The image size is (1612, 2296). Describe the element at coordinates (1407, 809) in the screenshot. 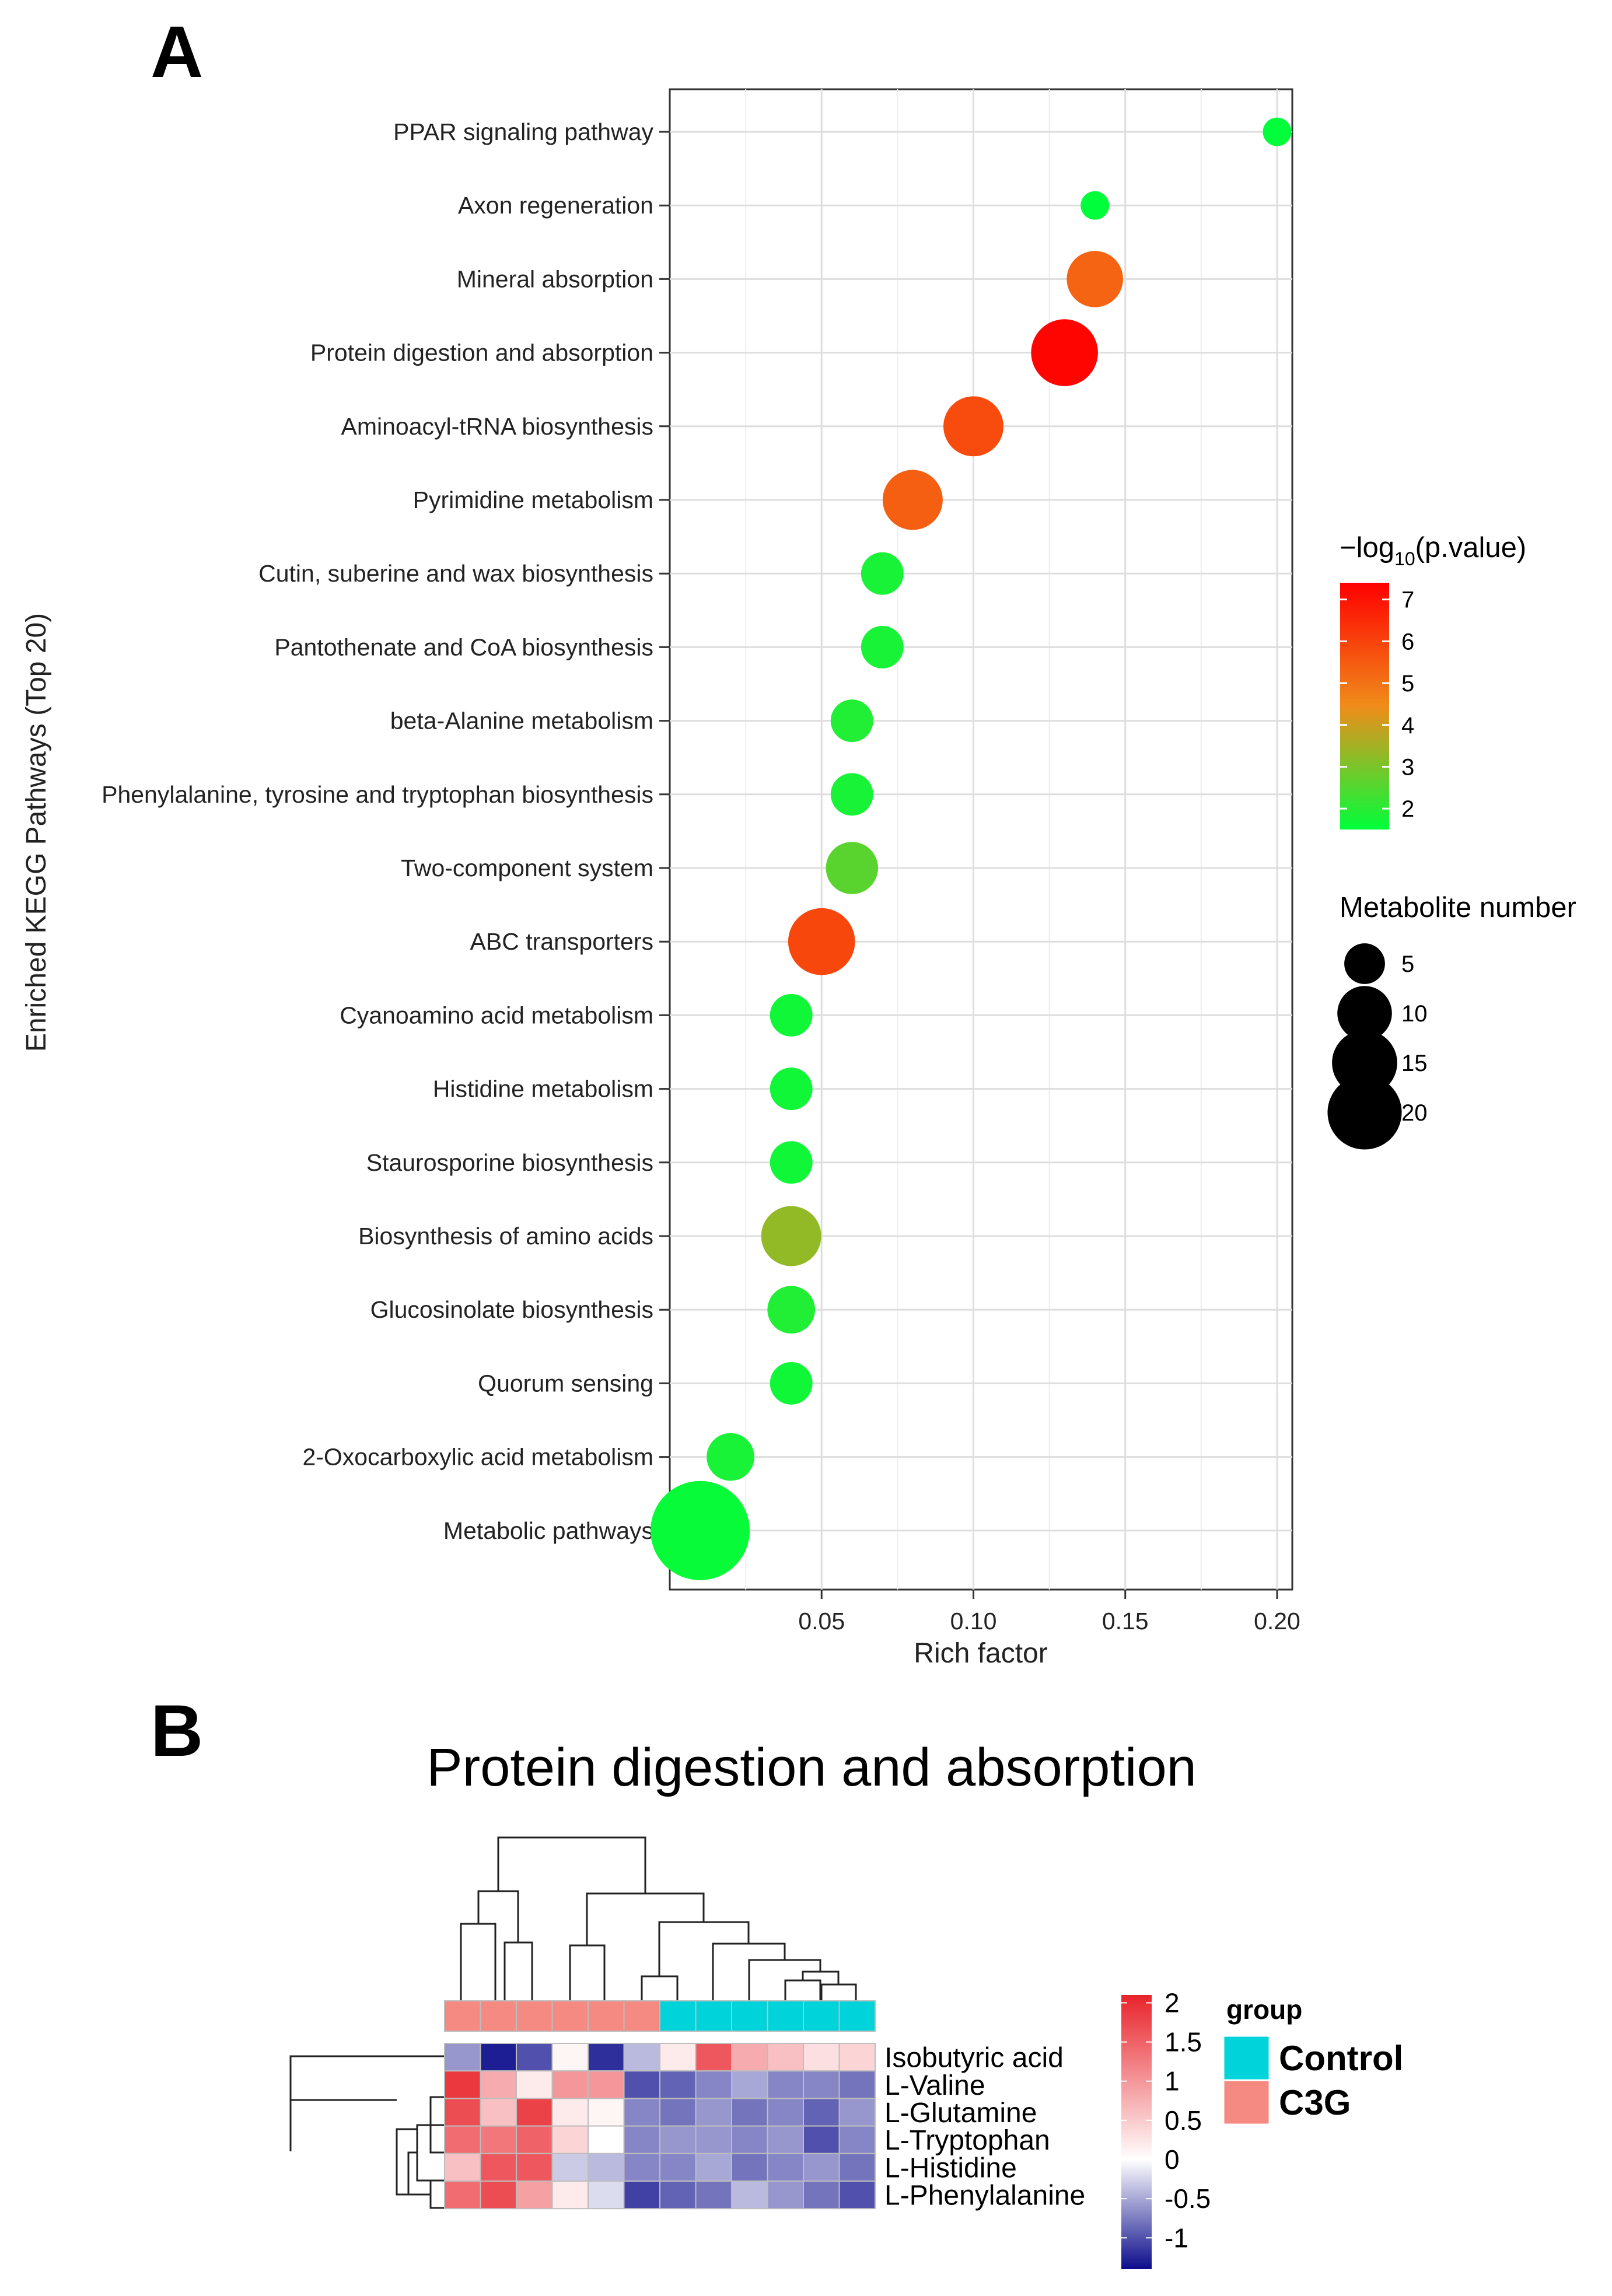

I see `colorbar-tick-label: 2` at that location.